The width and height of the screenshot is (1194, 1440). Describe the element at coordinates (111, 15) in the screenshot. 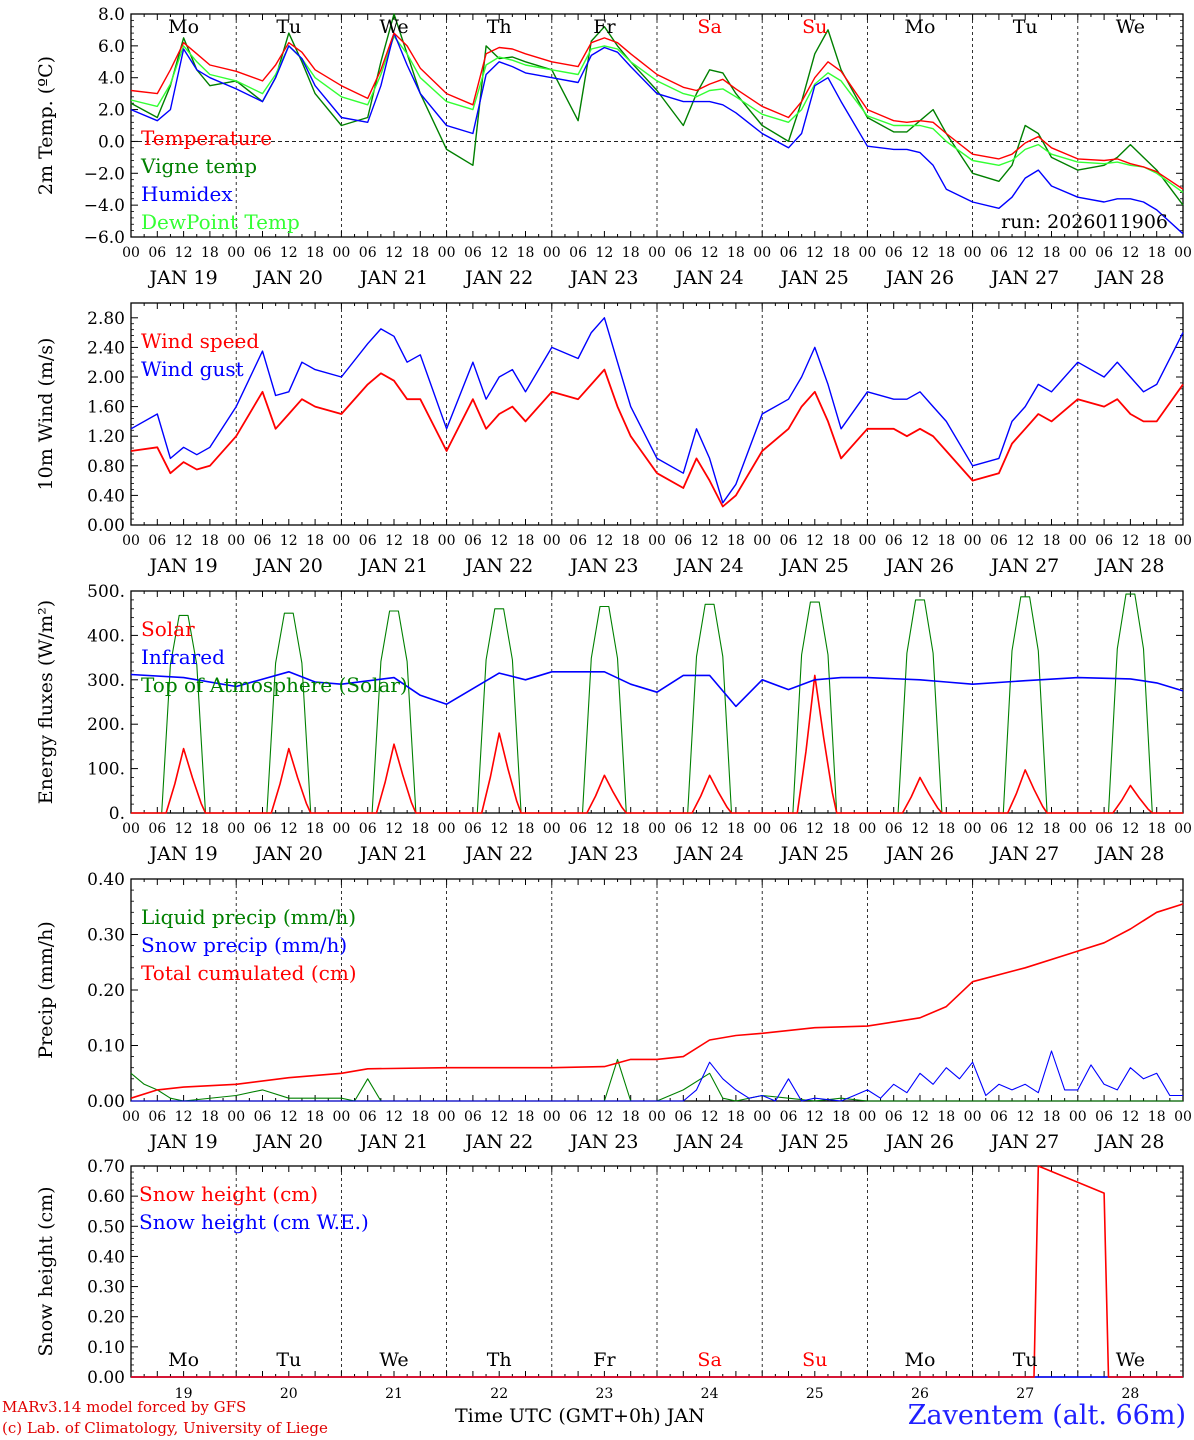

I see `y-tick-label: 8.0` at that location.